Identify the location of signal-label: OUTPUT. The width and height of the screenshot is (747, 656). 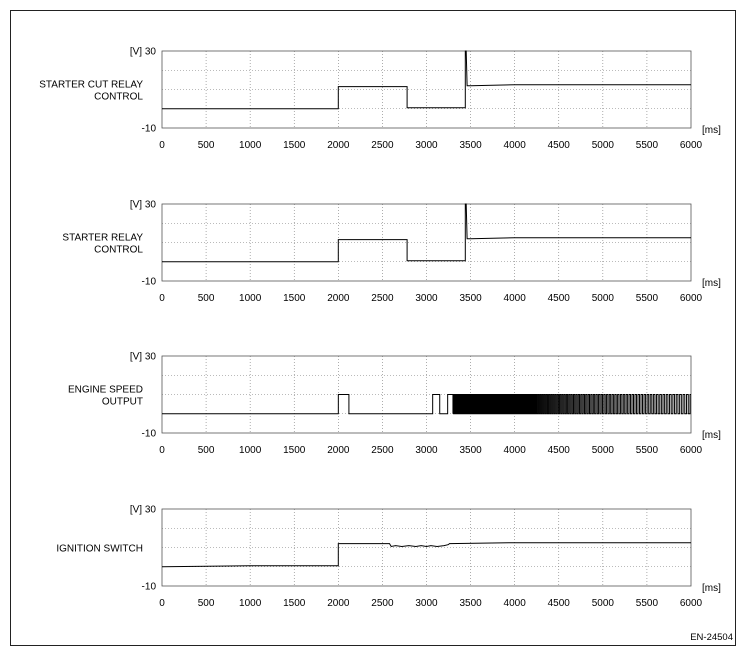
(122, 402).